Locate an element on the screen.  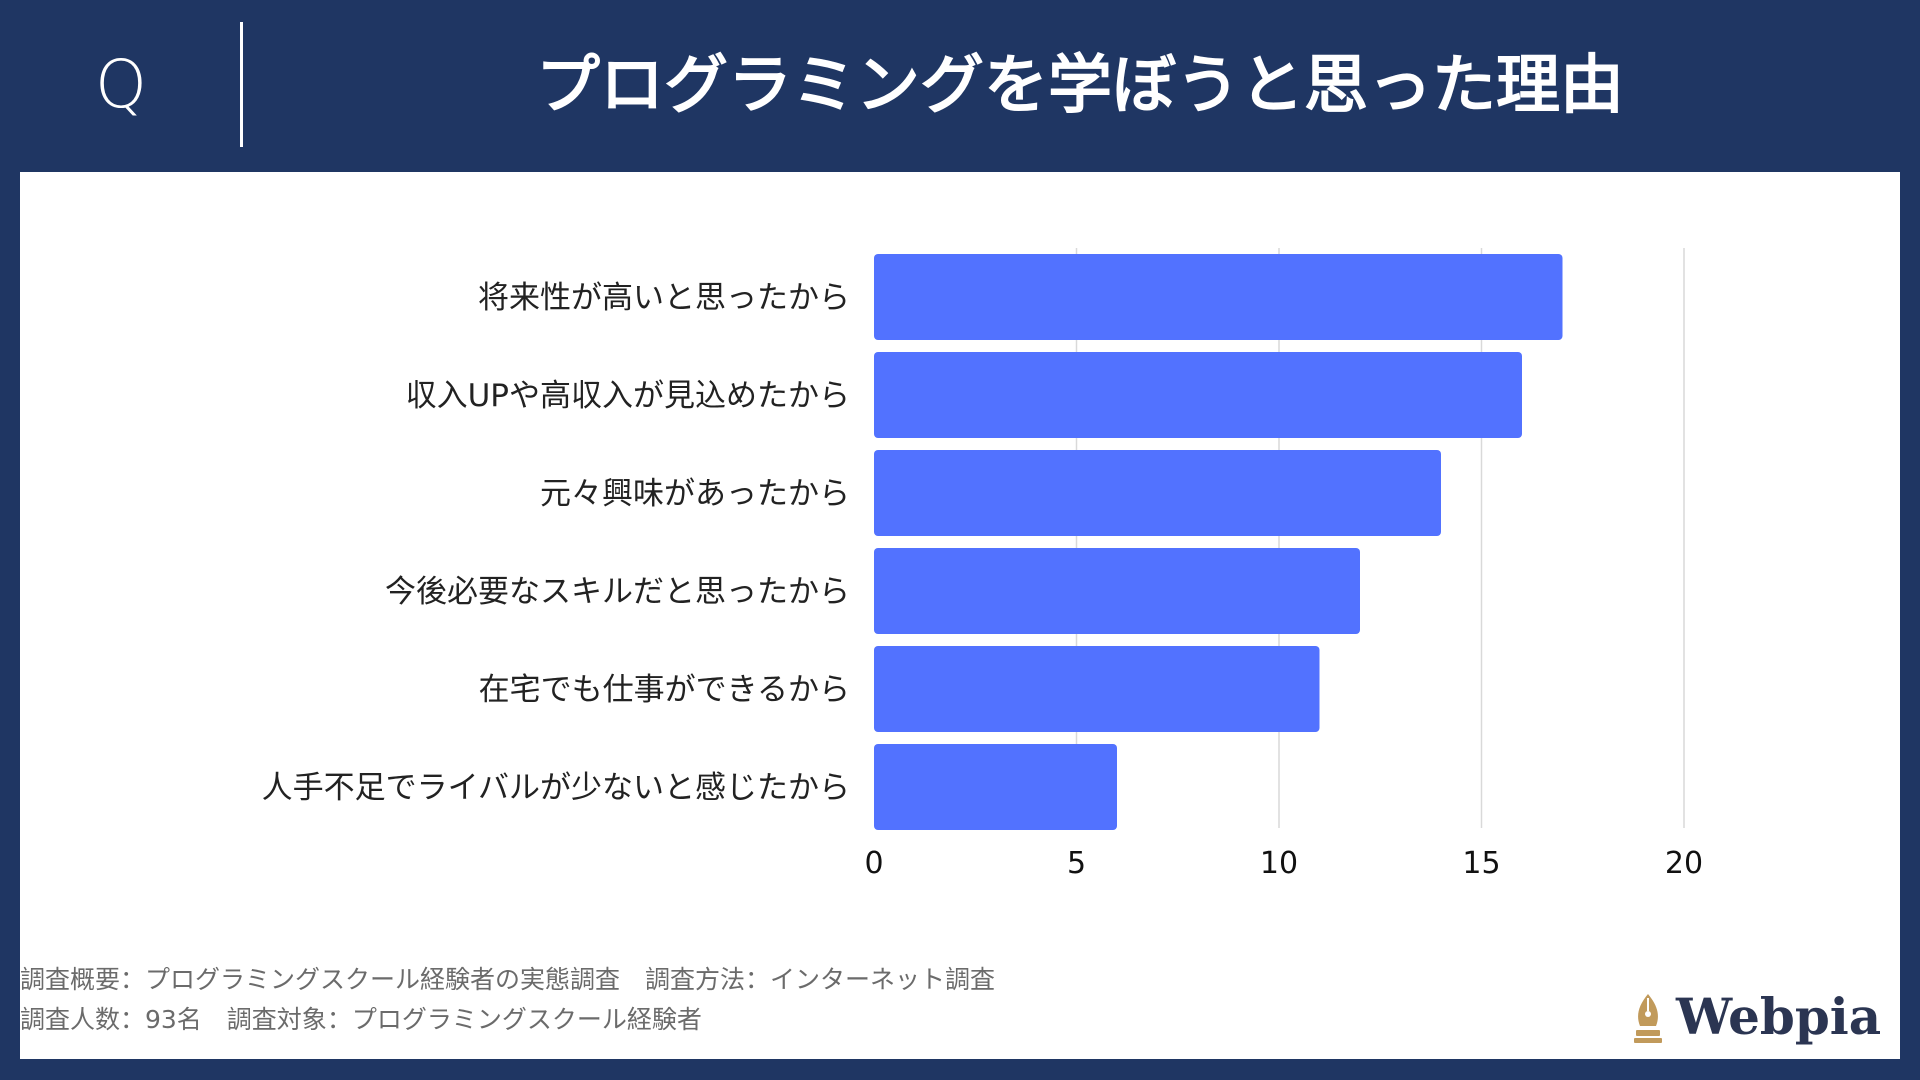
category-label-4: 在宅でも仕事ができるから is located at coordinates (664, 690).